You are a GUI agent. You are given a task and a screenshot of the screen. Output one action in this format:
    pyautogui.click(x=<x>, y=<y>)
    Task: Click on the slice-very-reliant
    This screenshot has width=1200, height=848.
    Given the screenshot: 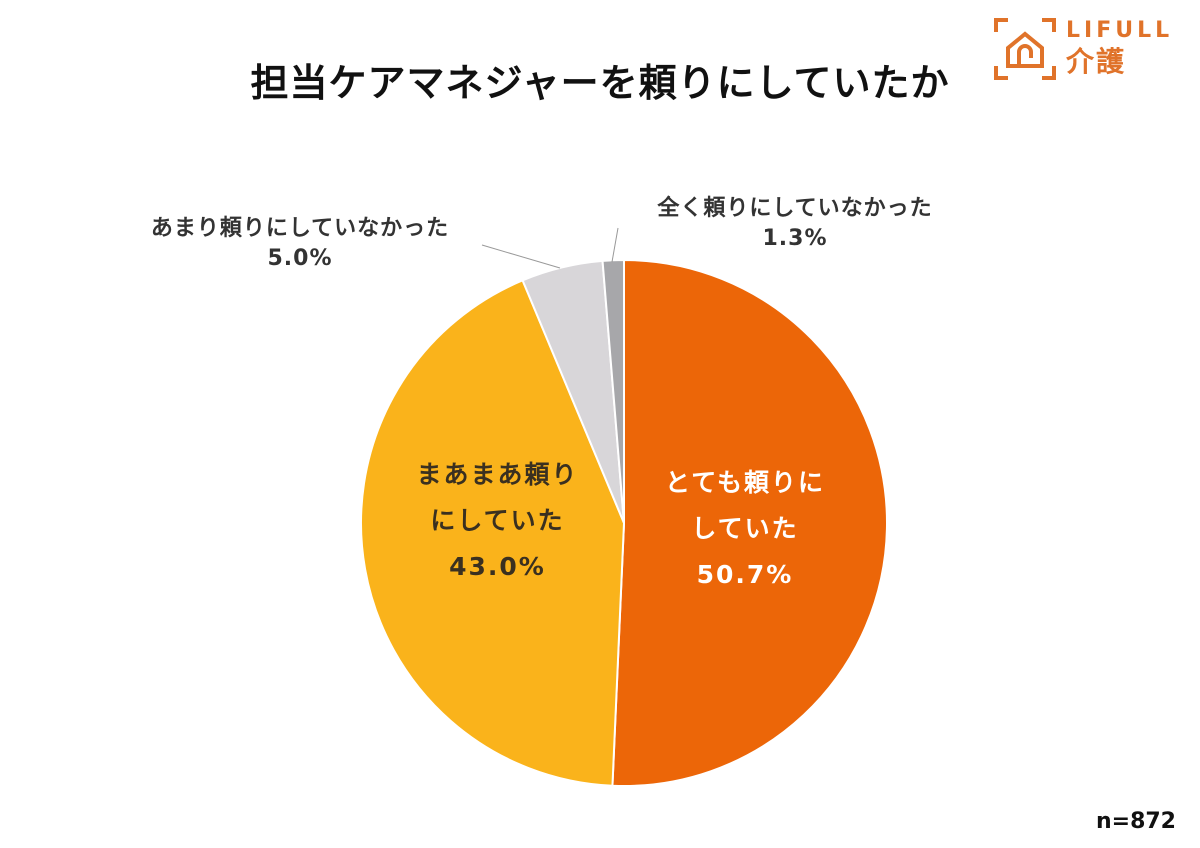 What is the action you would take?
    pyautogui.click(x=749, y=522)
    